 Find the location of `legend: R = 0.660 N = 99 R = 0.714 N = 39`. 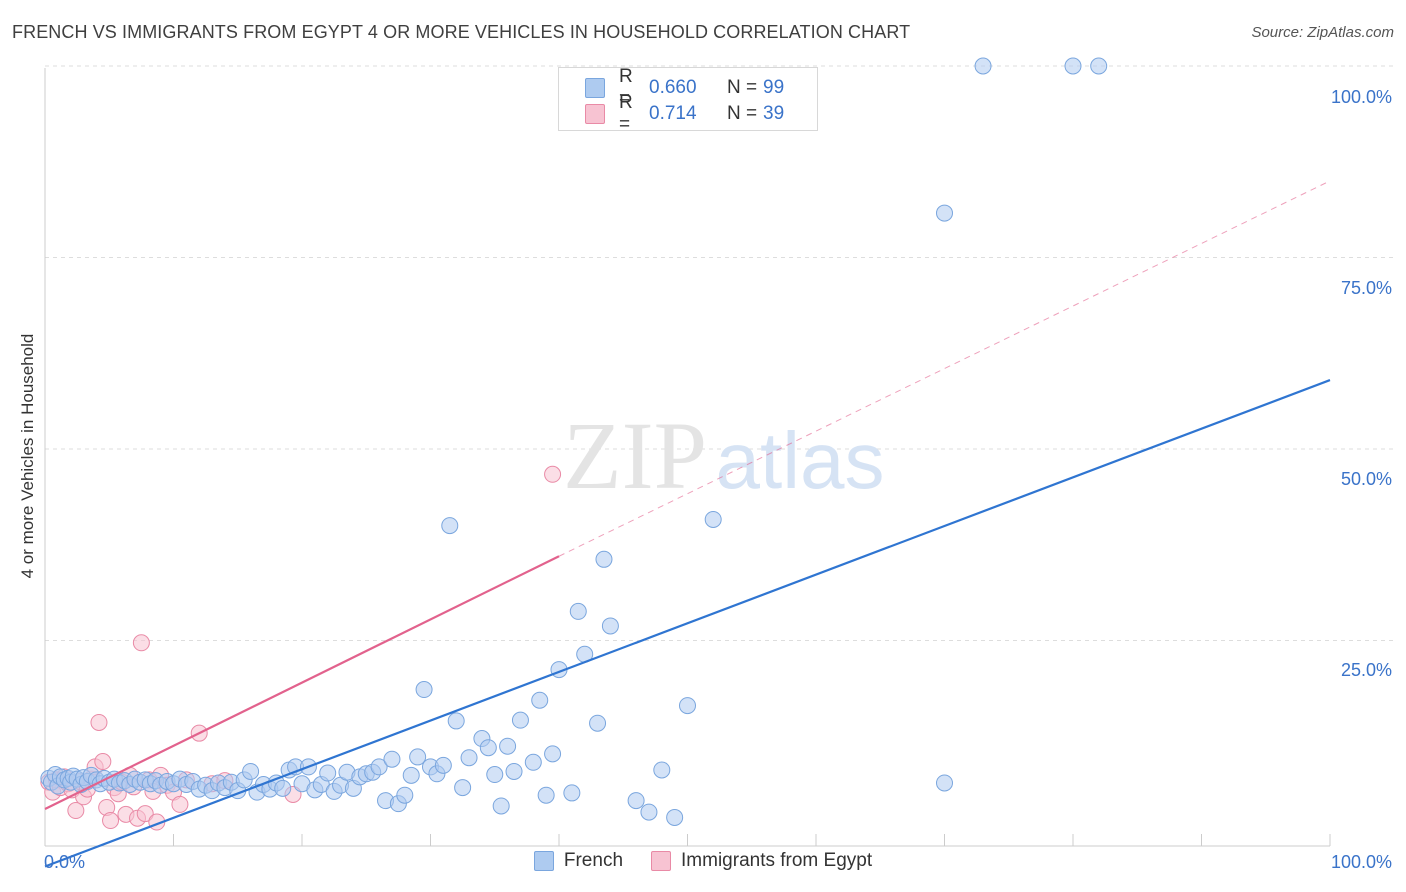

legend: R = 0.660 N = 99 R = 0.714 N = 39 is located at coordinates (688, 100).